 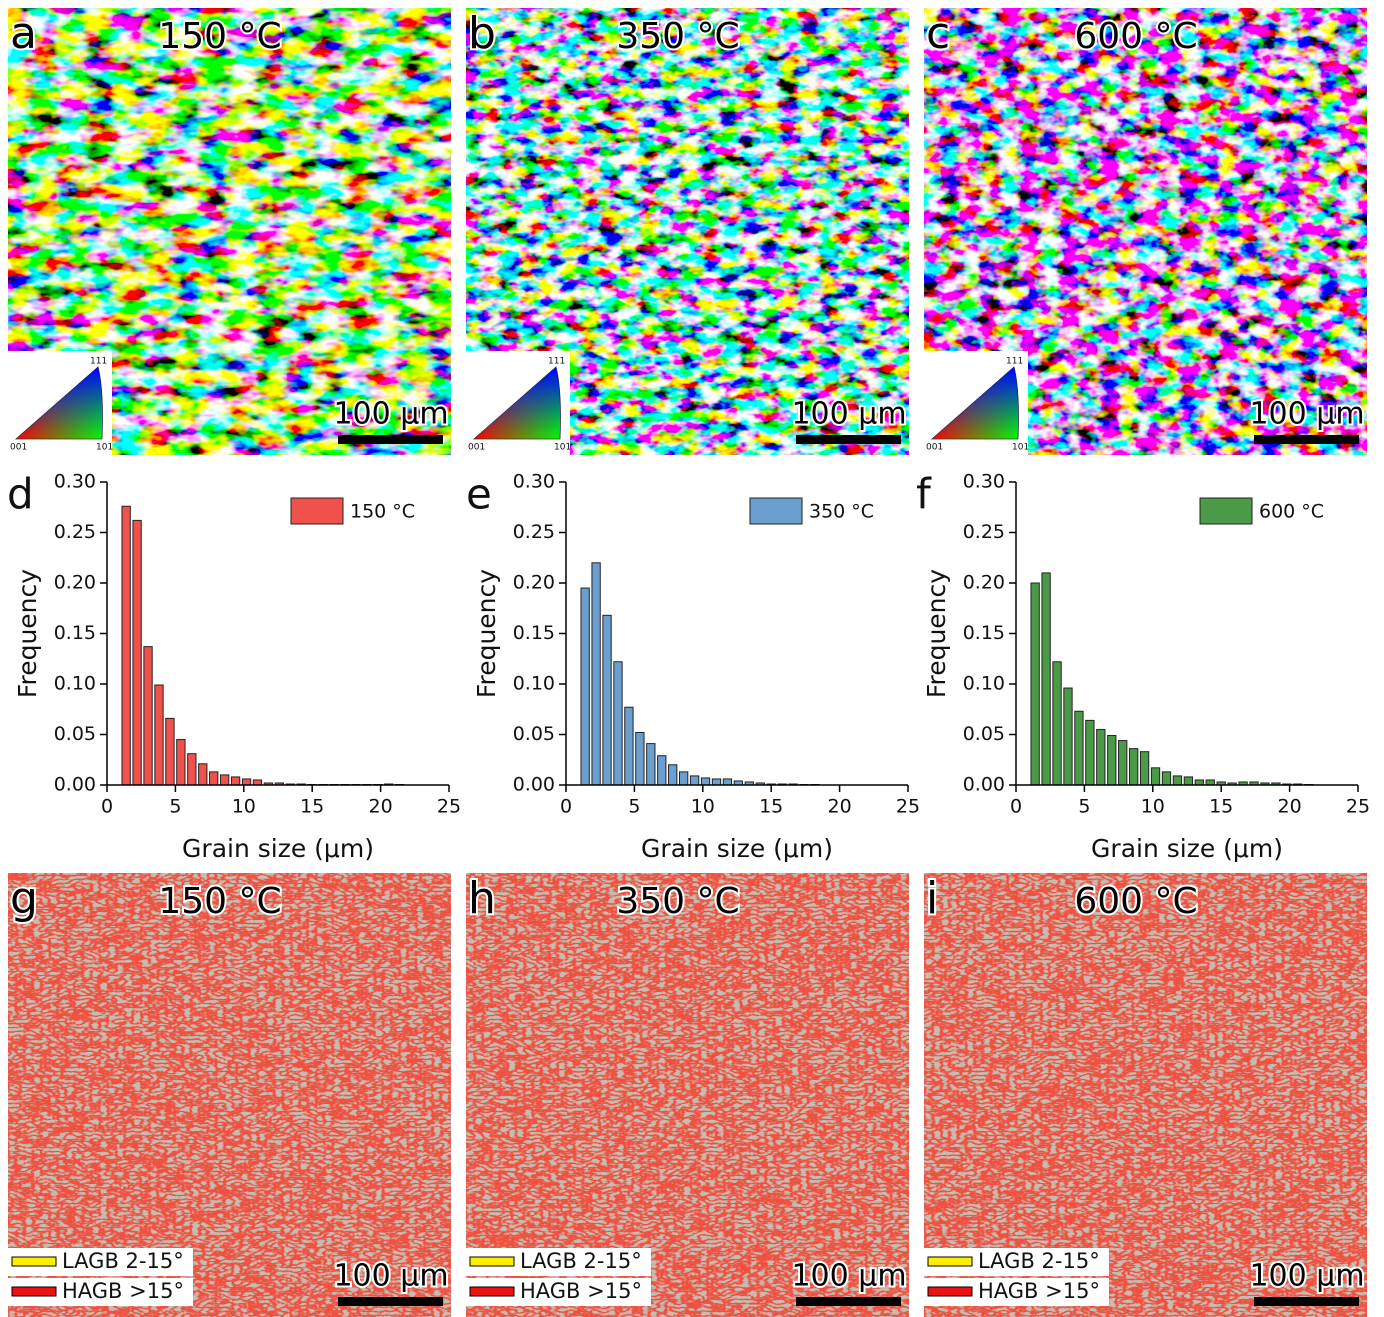 I want to click on map-panel: a 150 °C 100 µm 001 101 111, so click(x=229, y=230).